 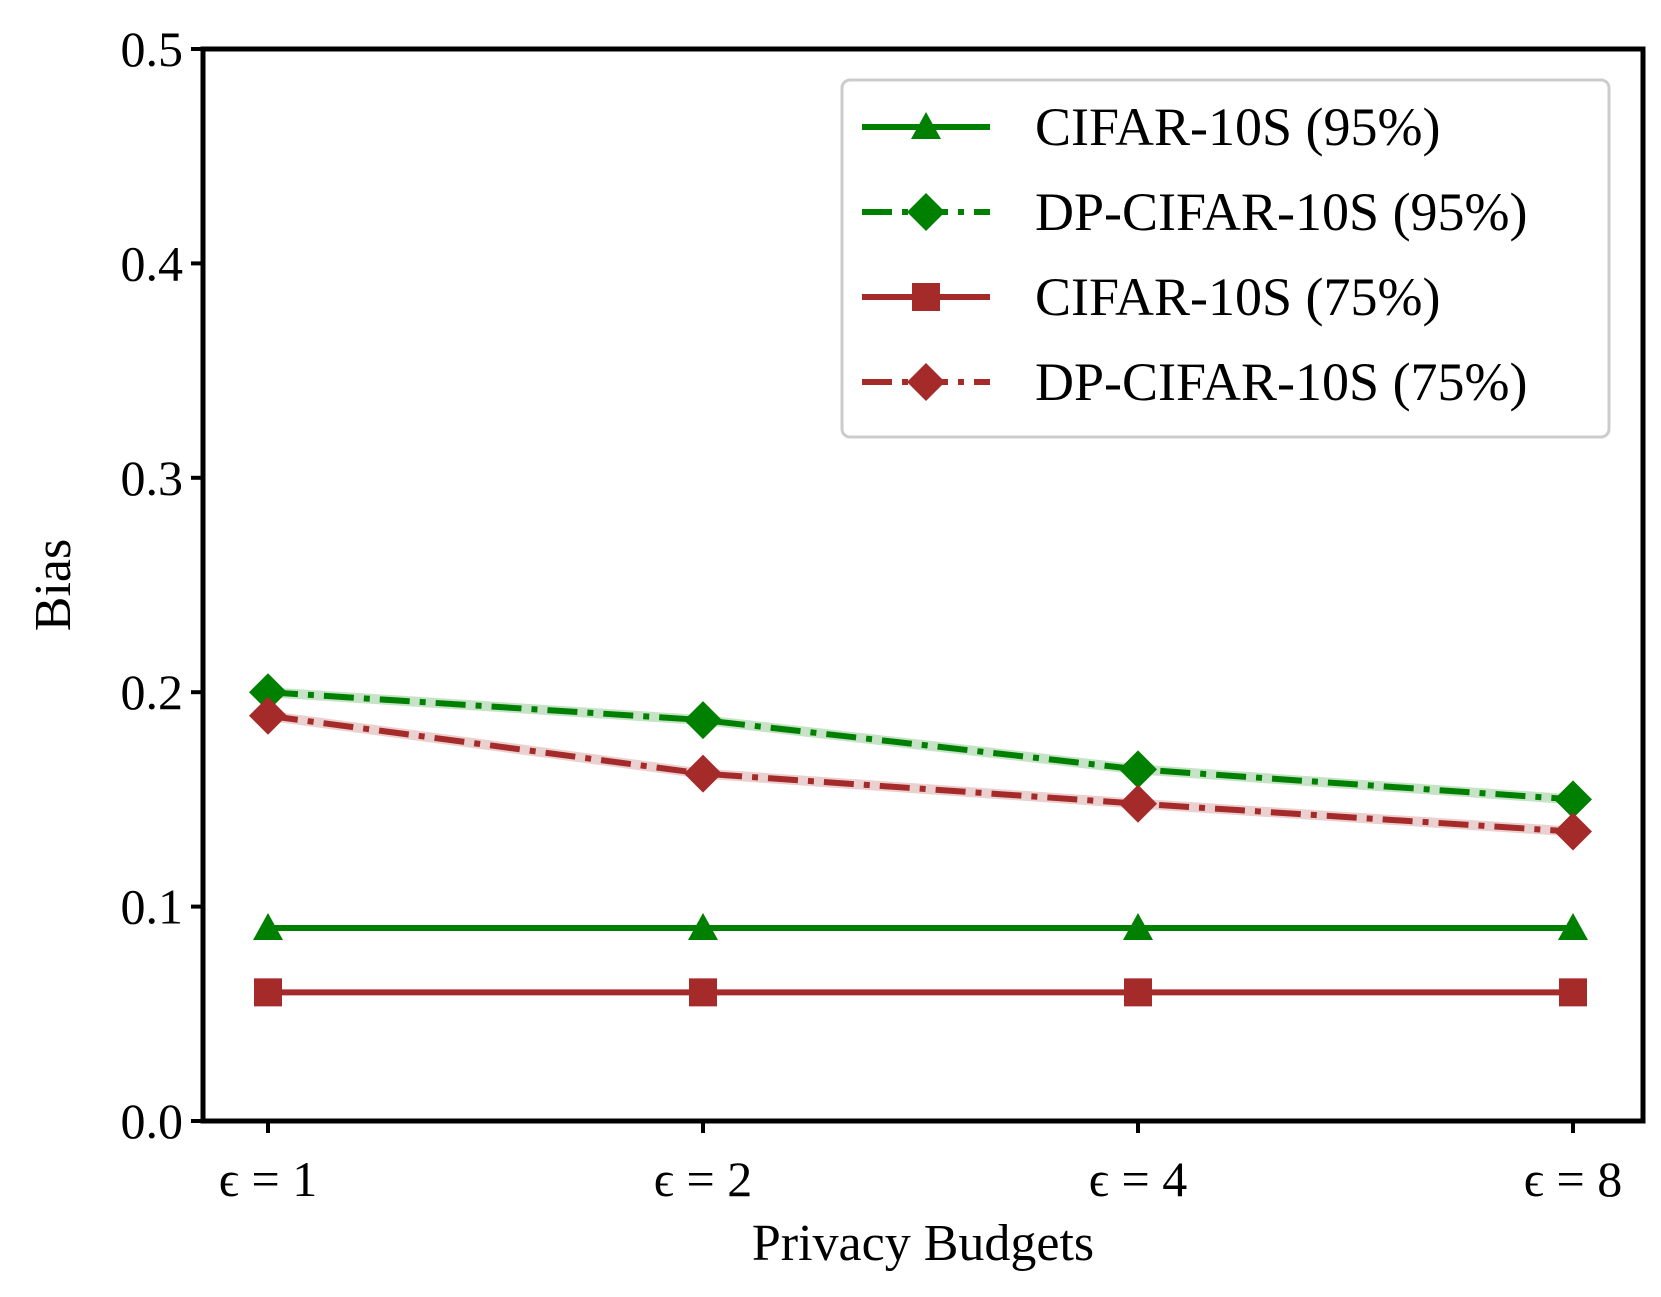 I want to click on x-tick-label: ϵ = 8, so click(x=1573, y=1179).